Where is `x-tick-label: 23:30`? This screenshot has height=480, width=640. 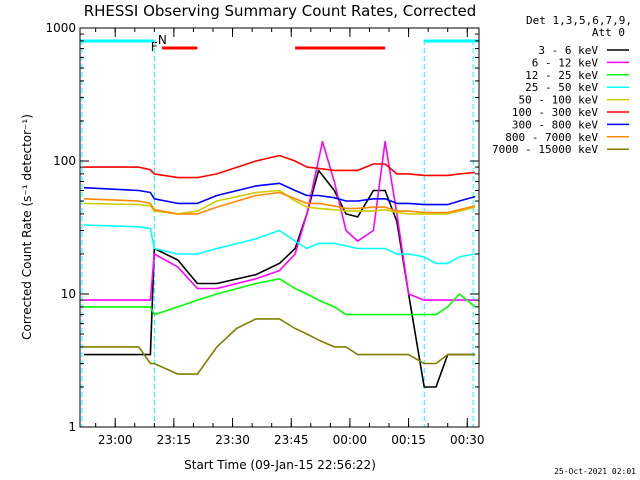 x-tick-label: 23:30 is located at coordinates (232, 440).